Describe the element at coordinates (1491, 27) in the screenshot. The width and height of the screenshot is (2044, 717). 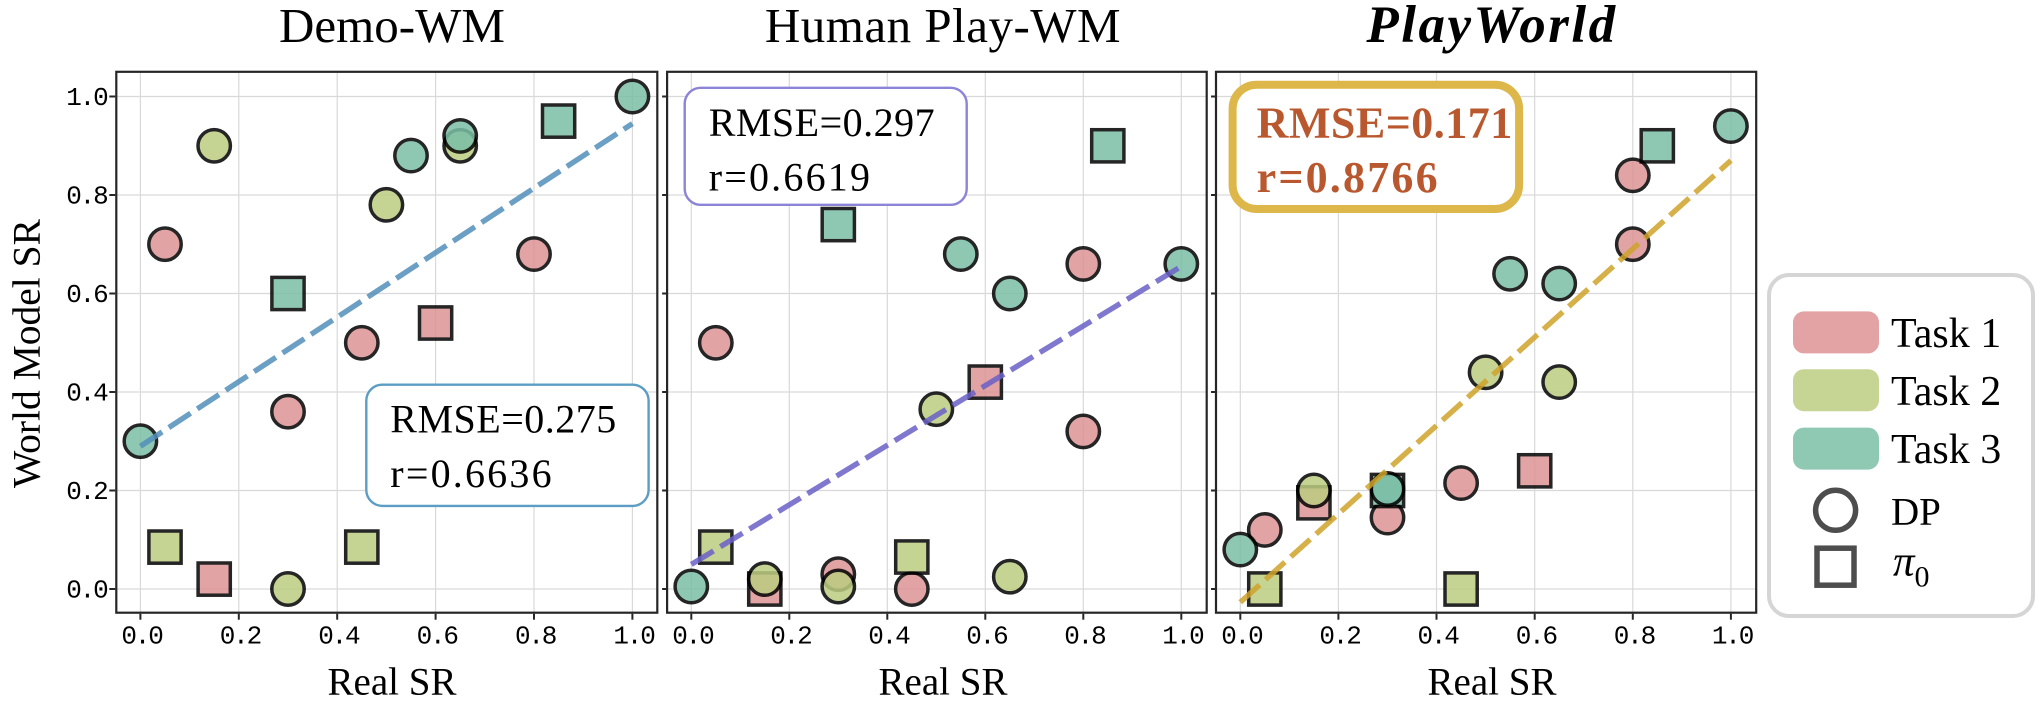
I see `svg-text: PlayWorld` at that location.